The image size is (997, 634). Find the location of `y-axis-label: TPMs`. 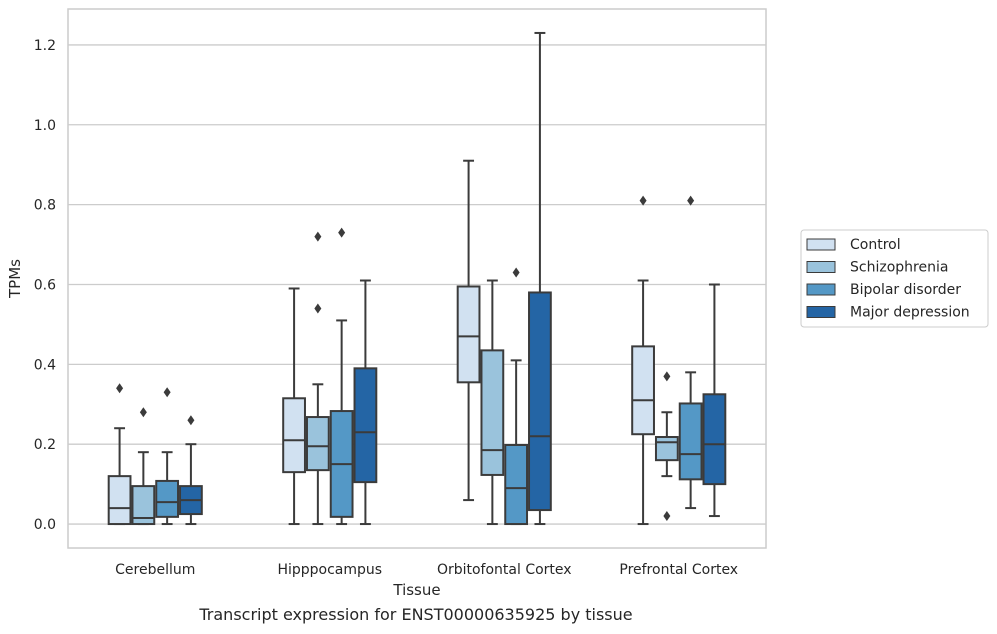

y-axis-label: TPMs is located at coordinates (15, 279).